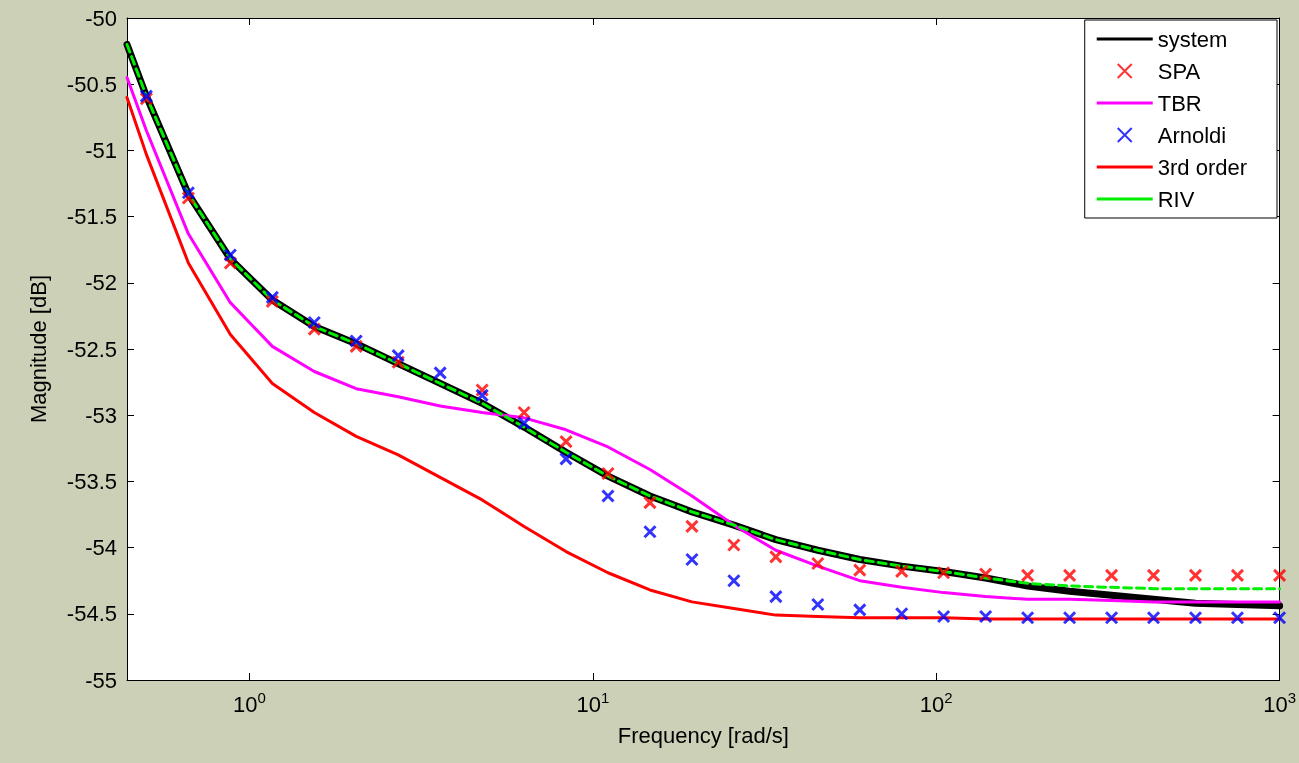  Describe the element at coordinates (101, 415) in the screenshot. I see `y-tick-label: -53` at that location.